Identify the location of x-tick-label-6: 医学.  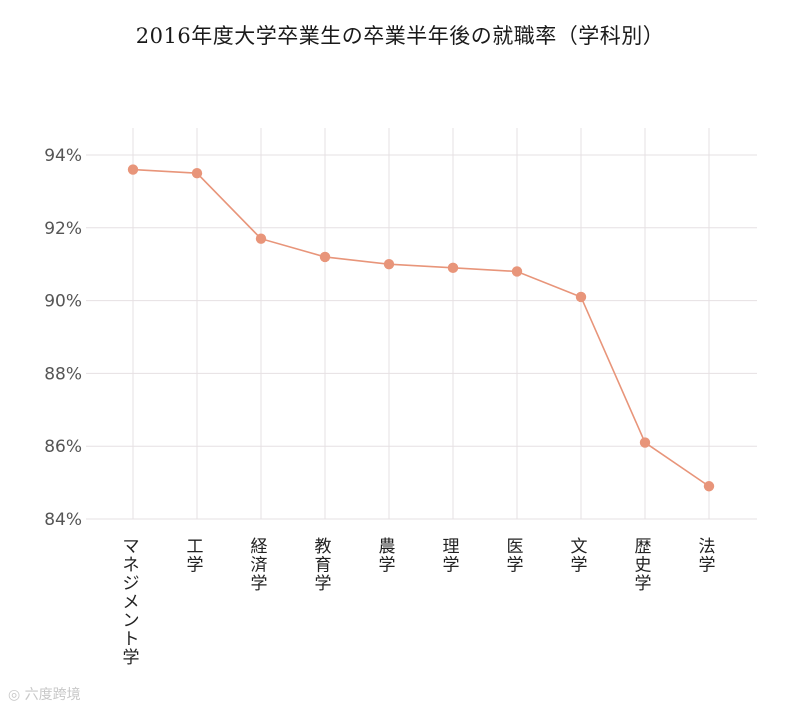
(515, 556).